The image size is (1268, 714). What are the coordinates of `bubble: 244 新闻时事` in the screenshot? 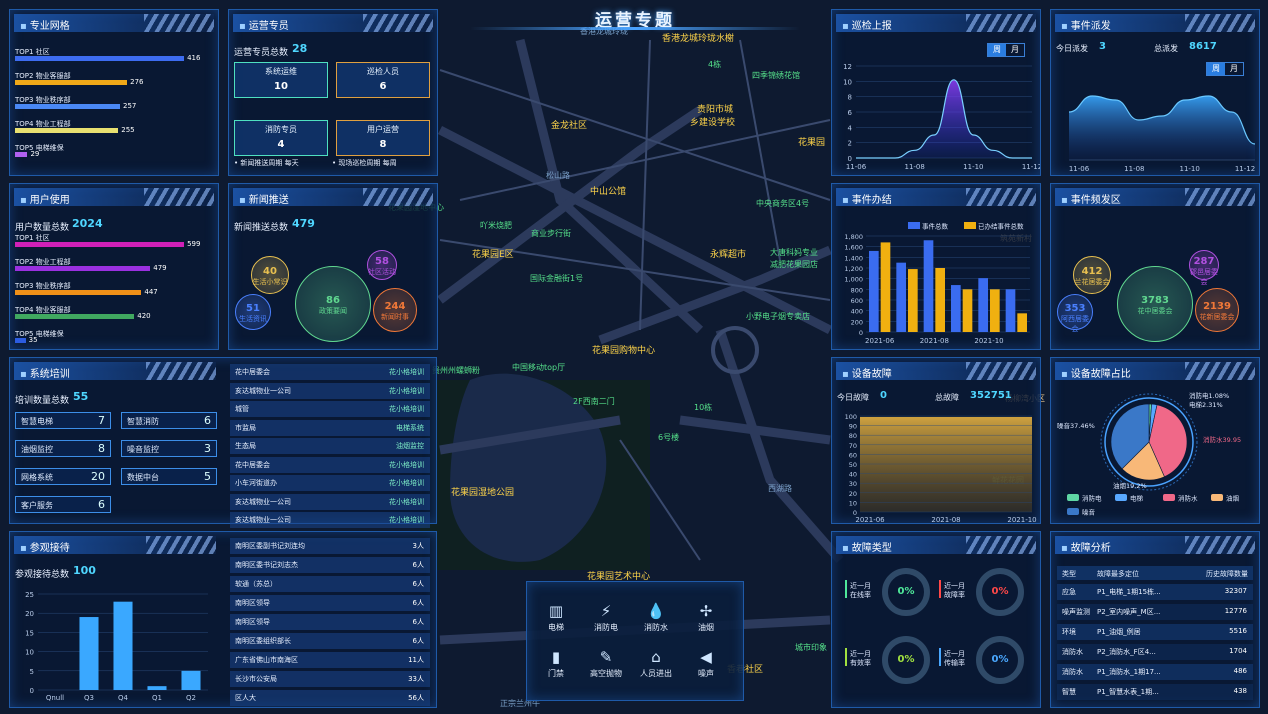 It's located at (395, 310).